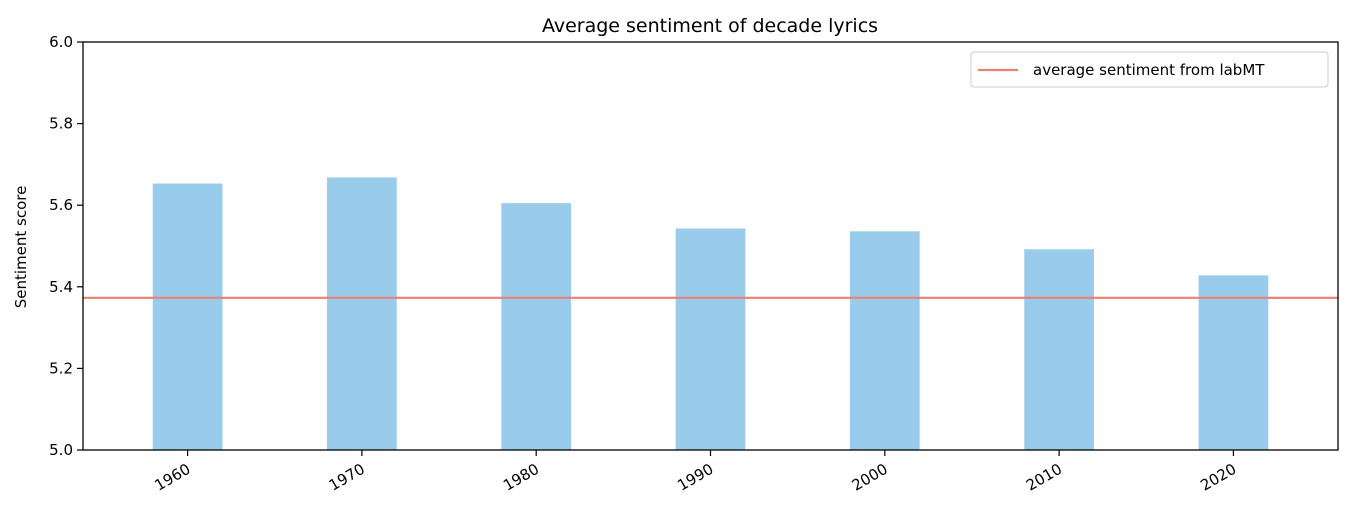  Describe the element at coordinates (61, 287) in the screenshot. I see `y-tick-label: 5.4` at that location.